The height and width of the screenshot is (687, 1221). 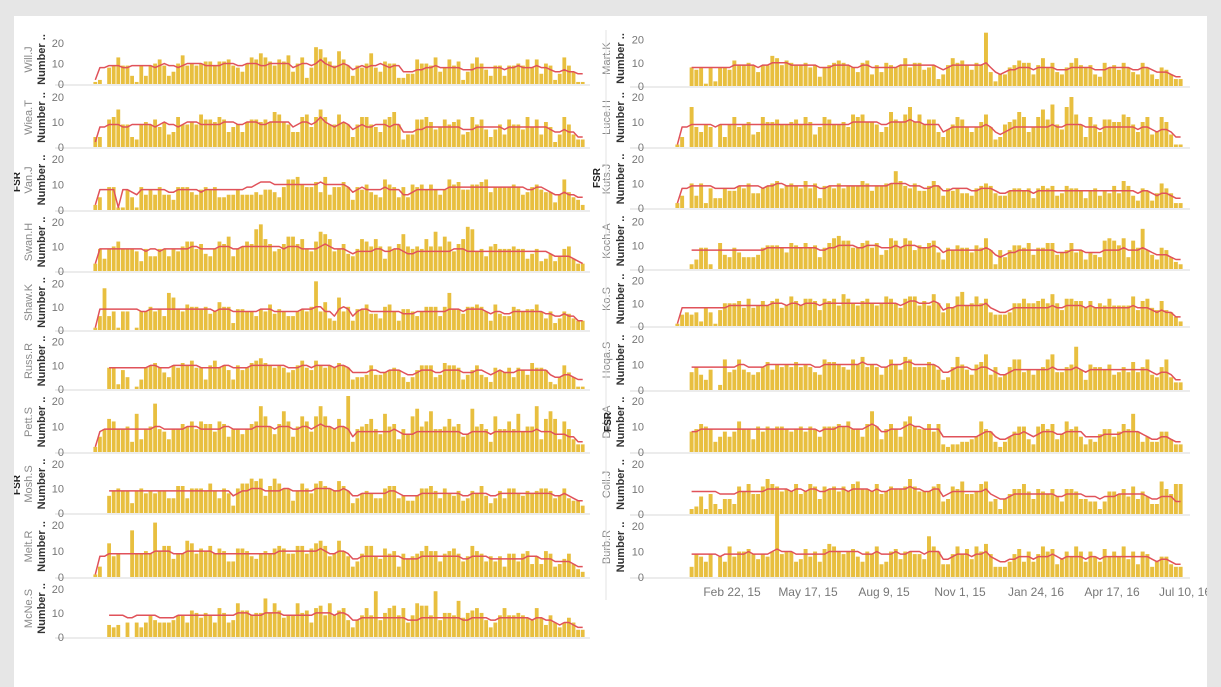 What do you see at coordinates (1036, 592) in the screenshot?
I see `x-tick-label: Jan 24, 16` at bounding box center [1036, 592].